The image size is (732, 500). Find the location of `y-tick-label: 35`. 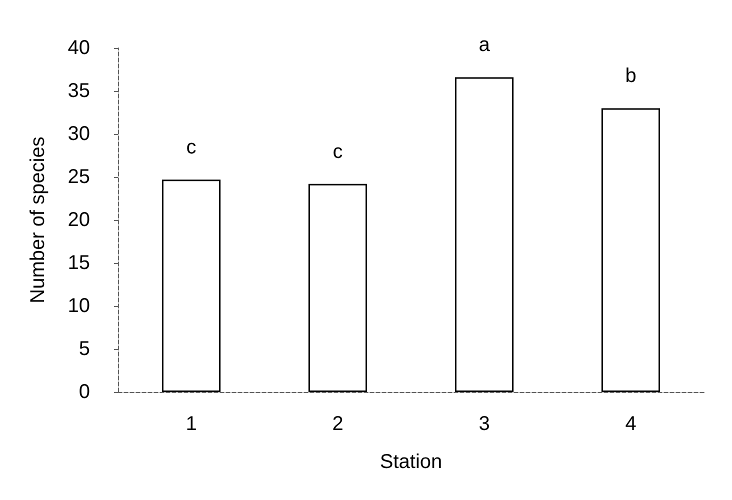

y-tick-label: 35 is located at coordinates (79, 91).